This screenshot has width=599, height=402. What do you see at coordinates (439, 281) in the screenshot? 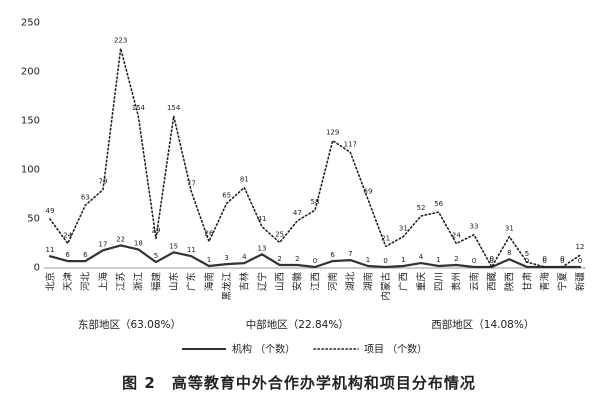
I see `x-tick-label: 四川` at bounding box center [439, 281].